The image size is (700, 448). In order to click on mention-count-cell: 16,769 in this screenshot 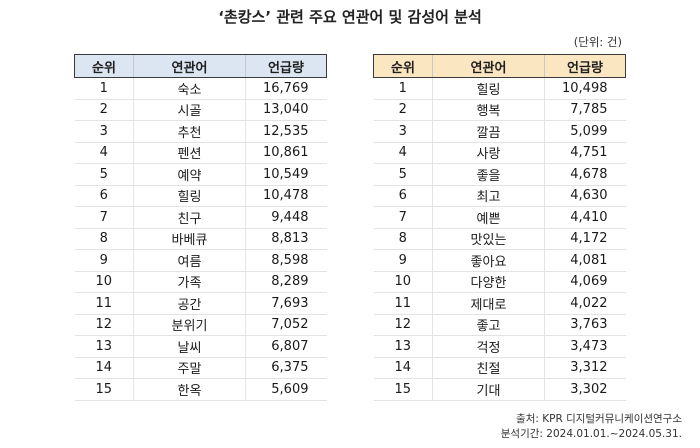, I will do `click(286, 88)`.